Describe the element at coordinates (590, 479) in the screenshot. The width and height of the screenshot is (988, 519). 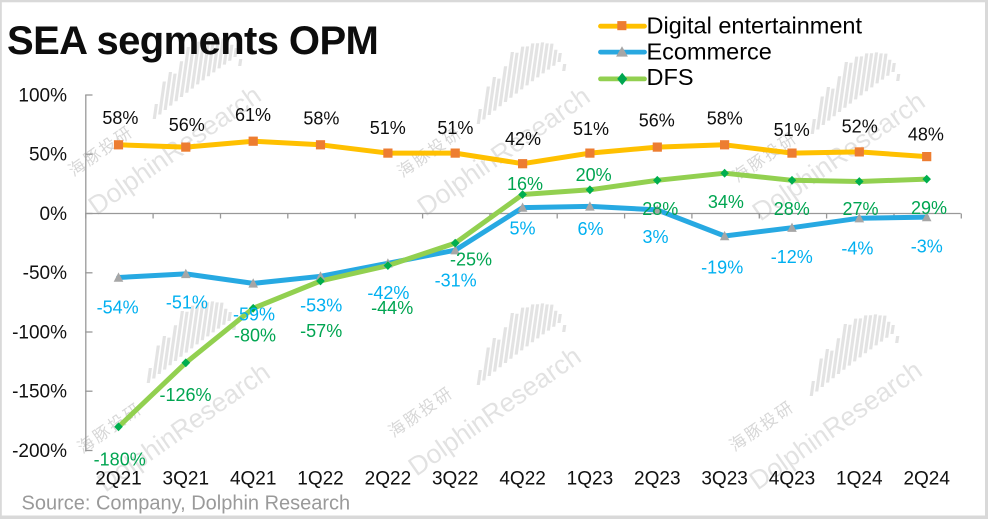
I see `svg-text: 1Q23` at that location.